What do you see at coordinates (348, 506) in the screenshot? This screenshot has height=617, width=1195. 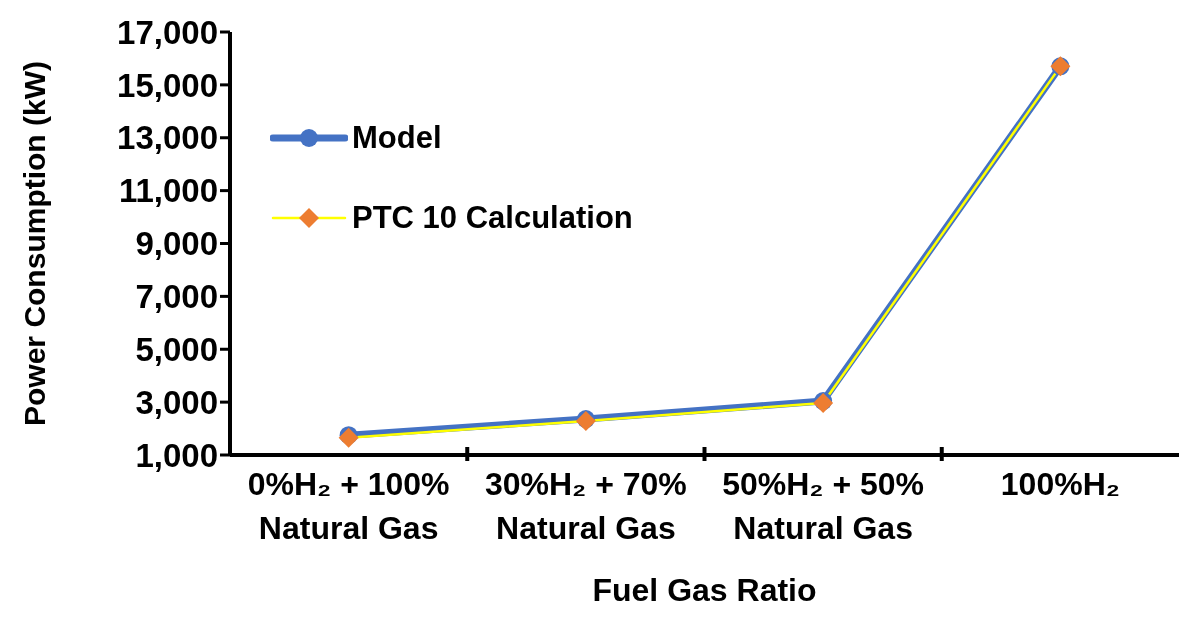 I see `x-tick-label: 0%H₂ + 100% Natural Gas` at bounding box center [348, 506].